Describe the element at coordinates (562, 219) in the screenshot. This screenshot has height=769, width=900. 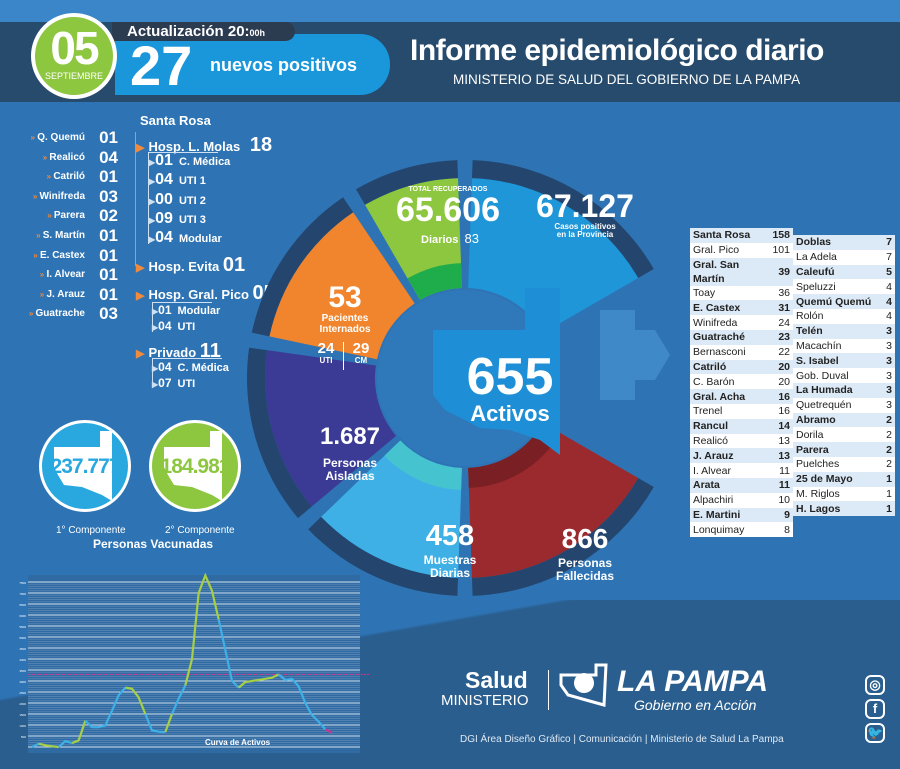
I see `positivos-segment-rim` at that location.